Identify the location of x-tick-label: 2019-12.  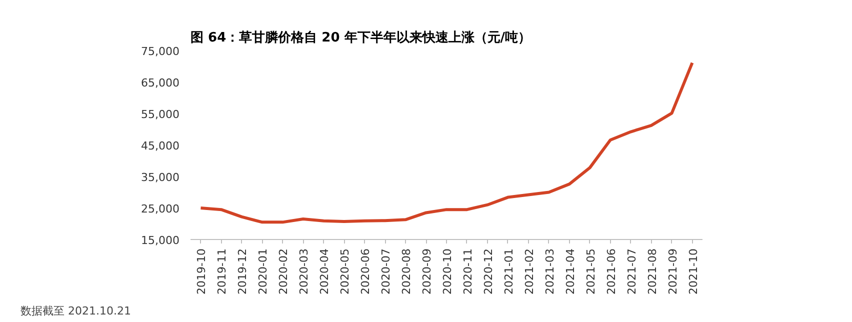
(243, 271).